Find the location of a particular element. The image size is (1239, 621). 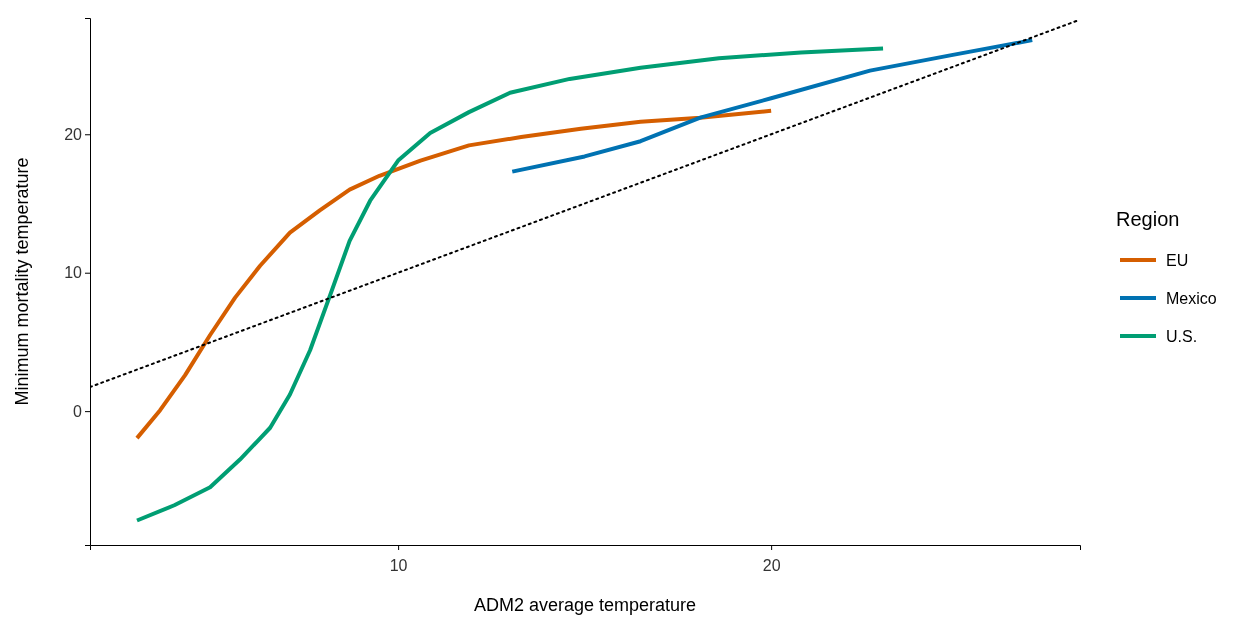

x-axis-title: ADM2 average temperature is located at coordinates (585, 605).